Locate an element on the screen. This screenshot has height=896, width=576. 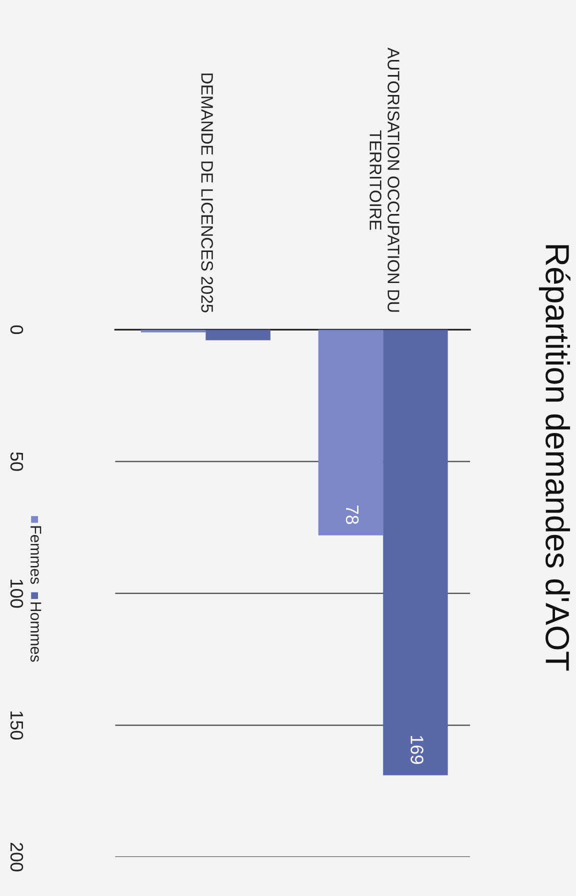
legend-label: Femmes is located at coordinates (36, 555).